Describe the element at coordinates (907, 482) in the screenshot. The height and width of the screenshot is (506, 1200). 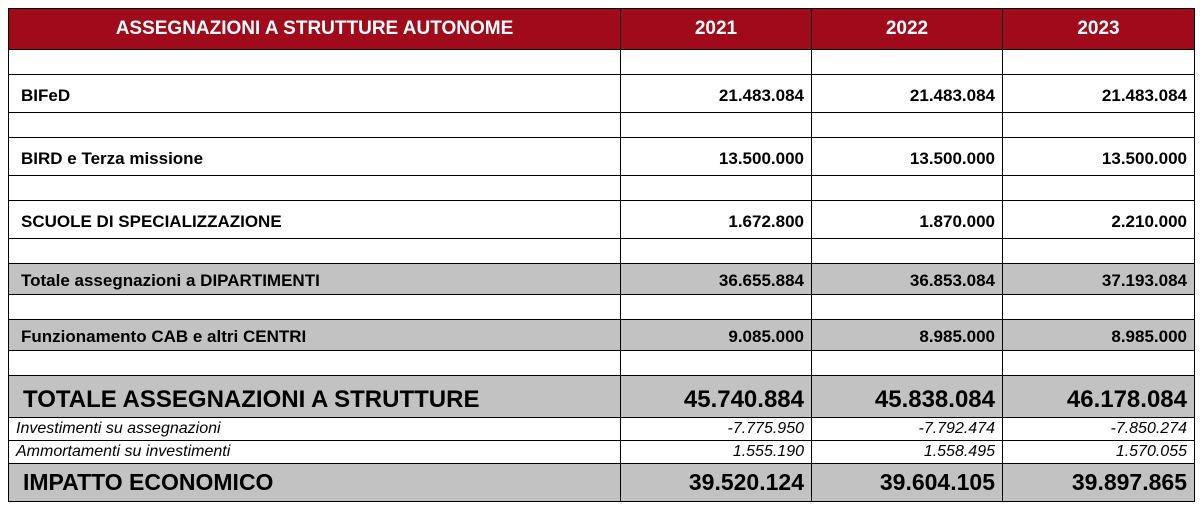
I see `value-2022: 39.604.105` at that location.